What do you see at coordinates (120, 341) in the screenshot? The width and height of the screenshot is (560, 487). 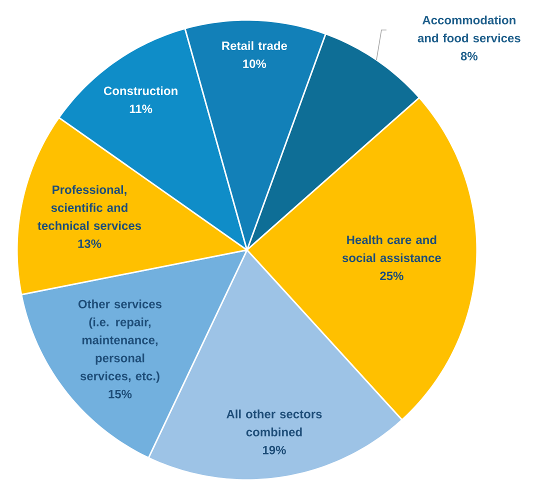 I see `slice-label: Other services (i.e. repair, maintenance, personal services, etc.)` at bounding box center [120, 341].